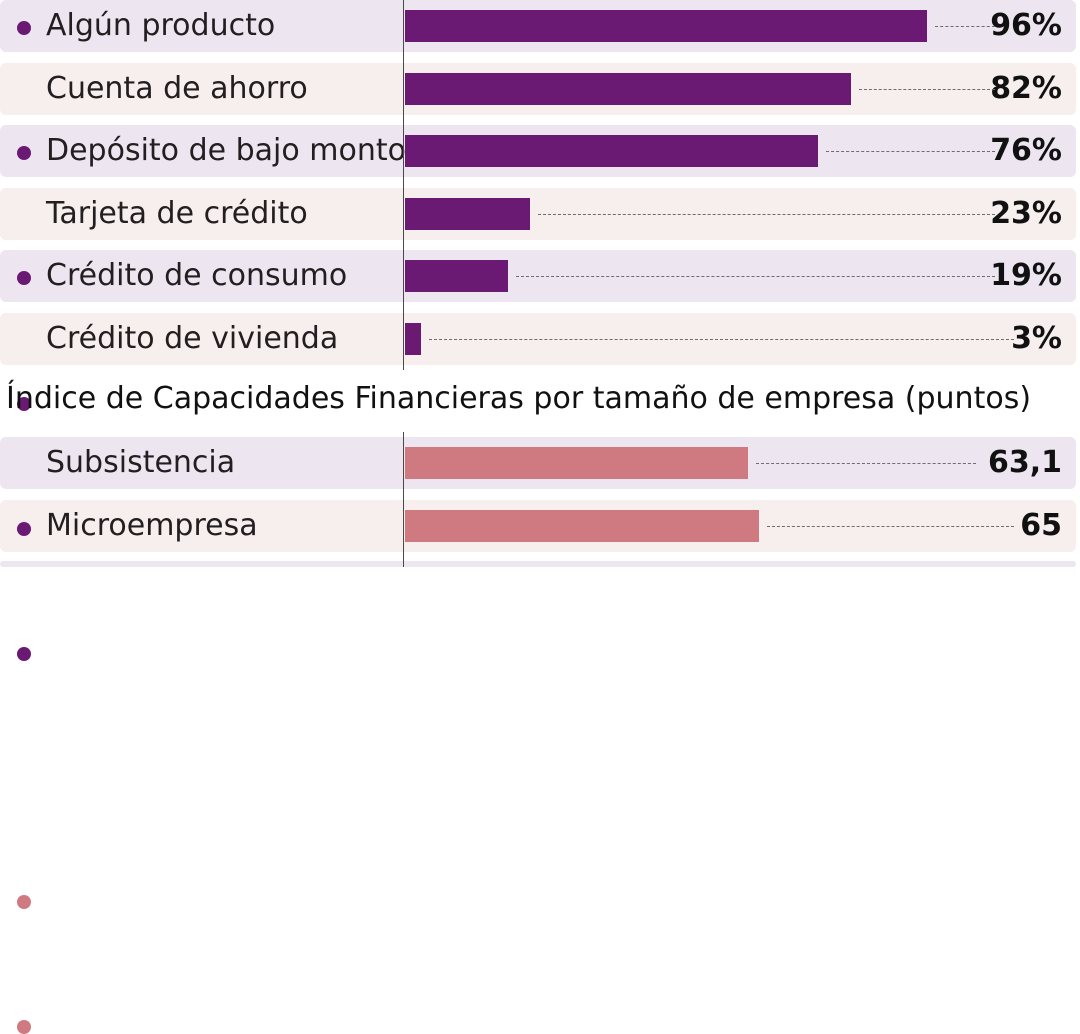 Image resolution: width=1080 pixels, height=1034 pixels. I want to click on top-axis-line, so click(403, 185).